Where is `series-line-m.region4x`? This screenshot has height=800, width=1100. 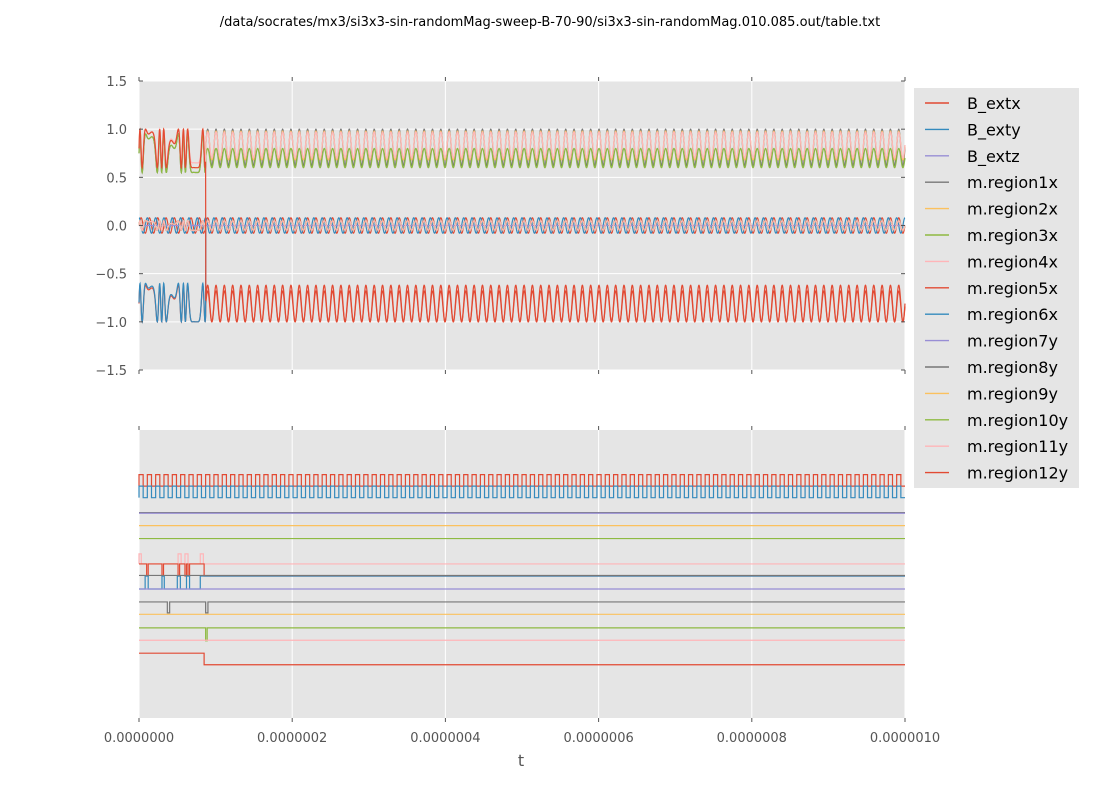
series-line-m.region4x is located at coordinates (522, 145).